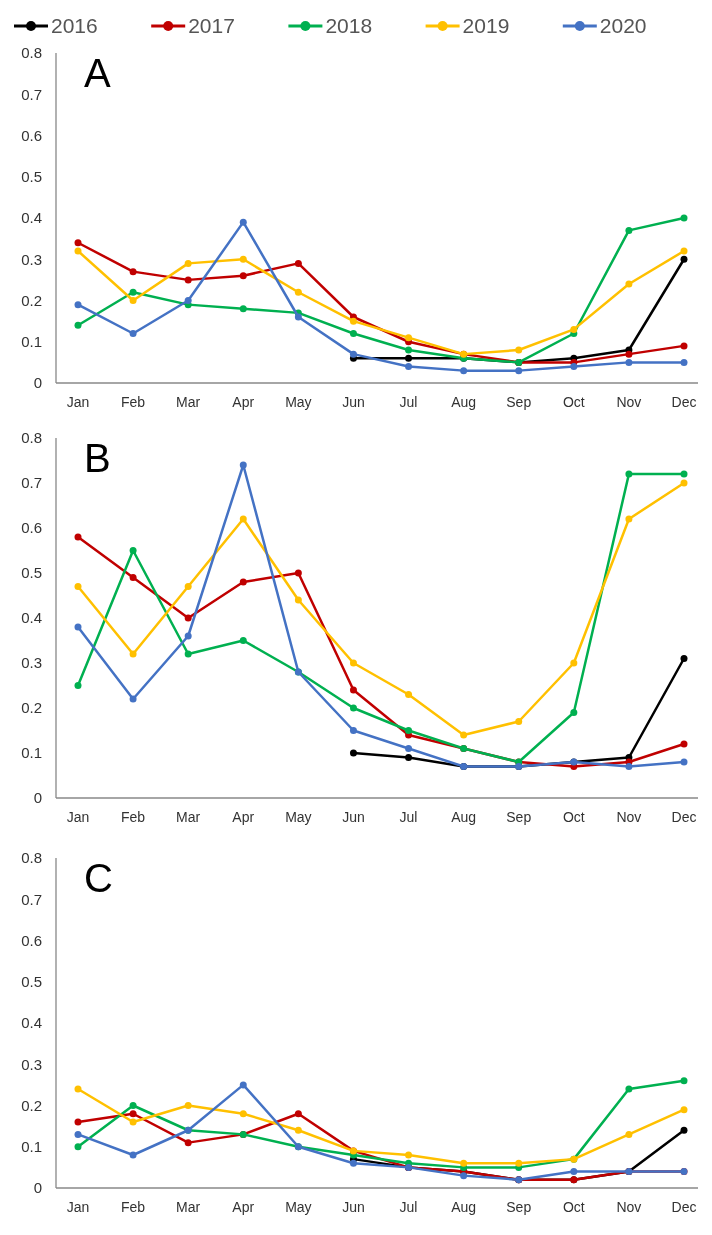 The width and height of the screenshot is (712, 1235). What do you see at coordinates (31, 899) in the screenshot?
I see `y-tick-label: 0.7` at bounding box center [31, 899].